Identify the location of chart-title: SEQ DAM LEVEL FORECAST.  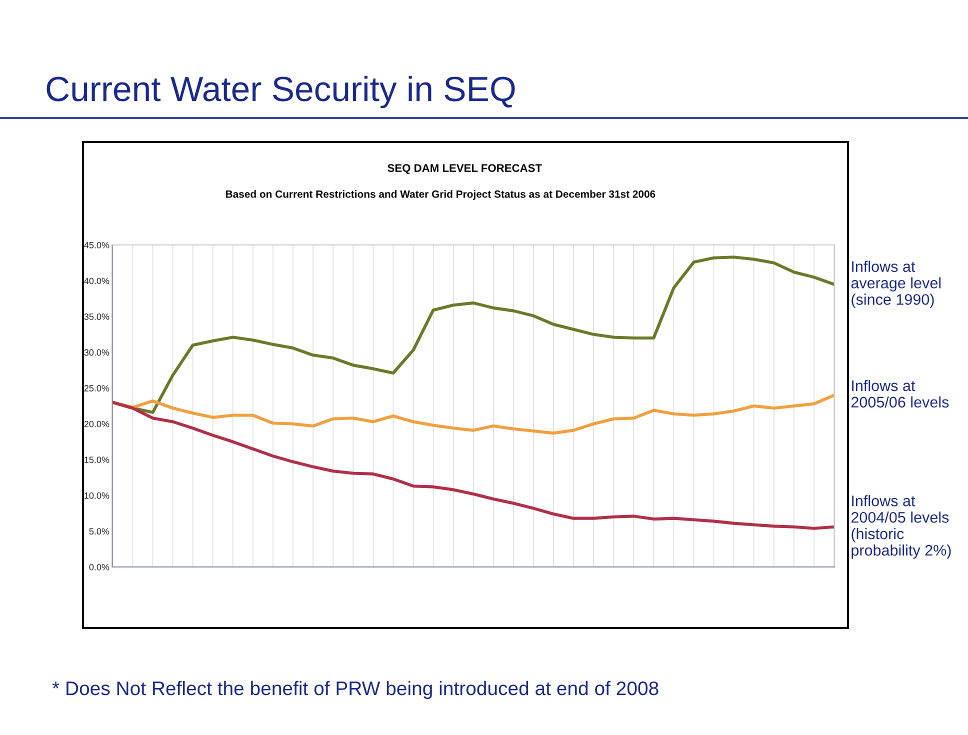
(465, 169).